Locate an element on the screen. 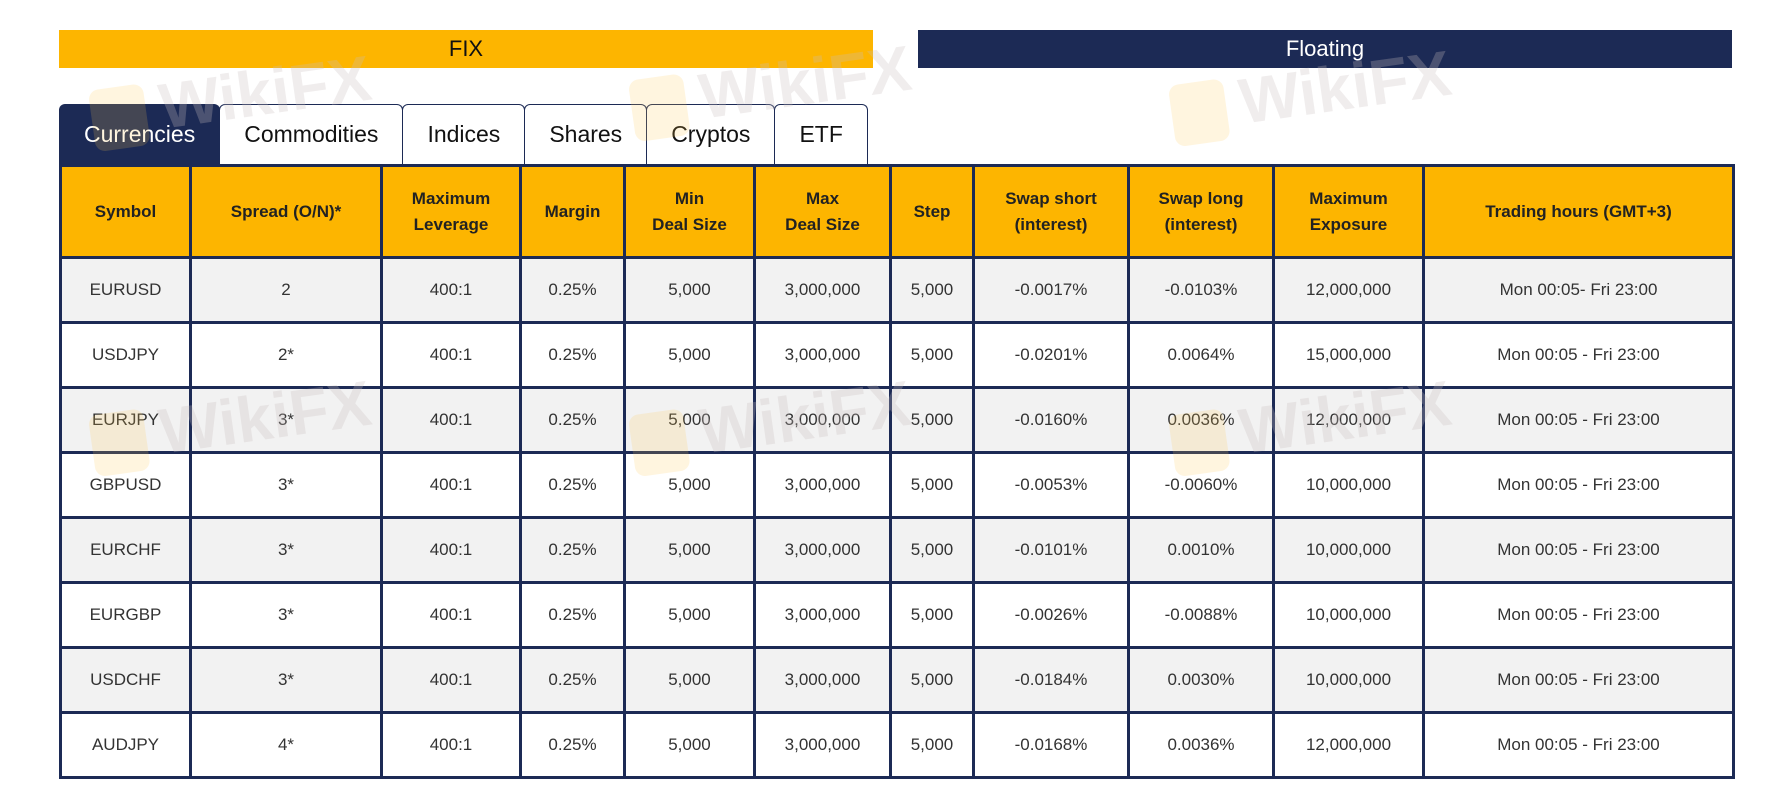  header-swap-short: Swap short (interest) is located at coordinates (1051, 211).